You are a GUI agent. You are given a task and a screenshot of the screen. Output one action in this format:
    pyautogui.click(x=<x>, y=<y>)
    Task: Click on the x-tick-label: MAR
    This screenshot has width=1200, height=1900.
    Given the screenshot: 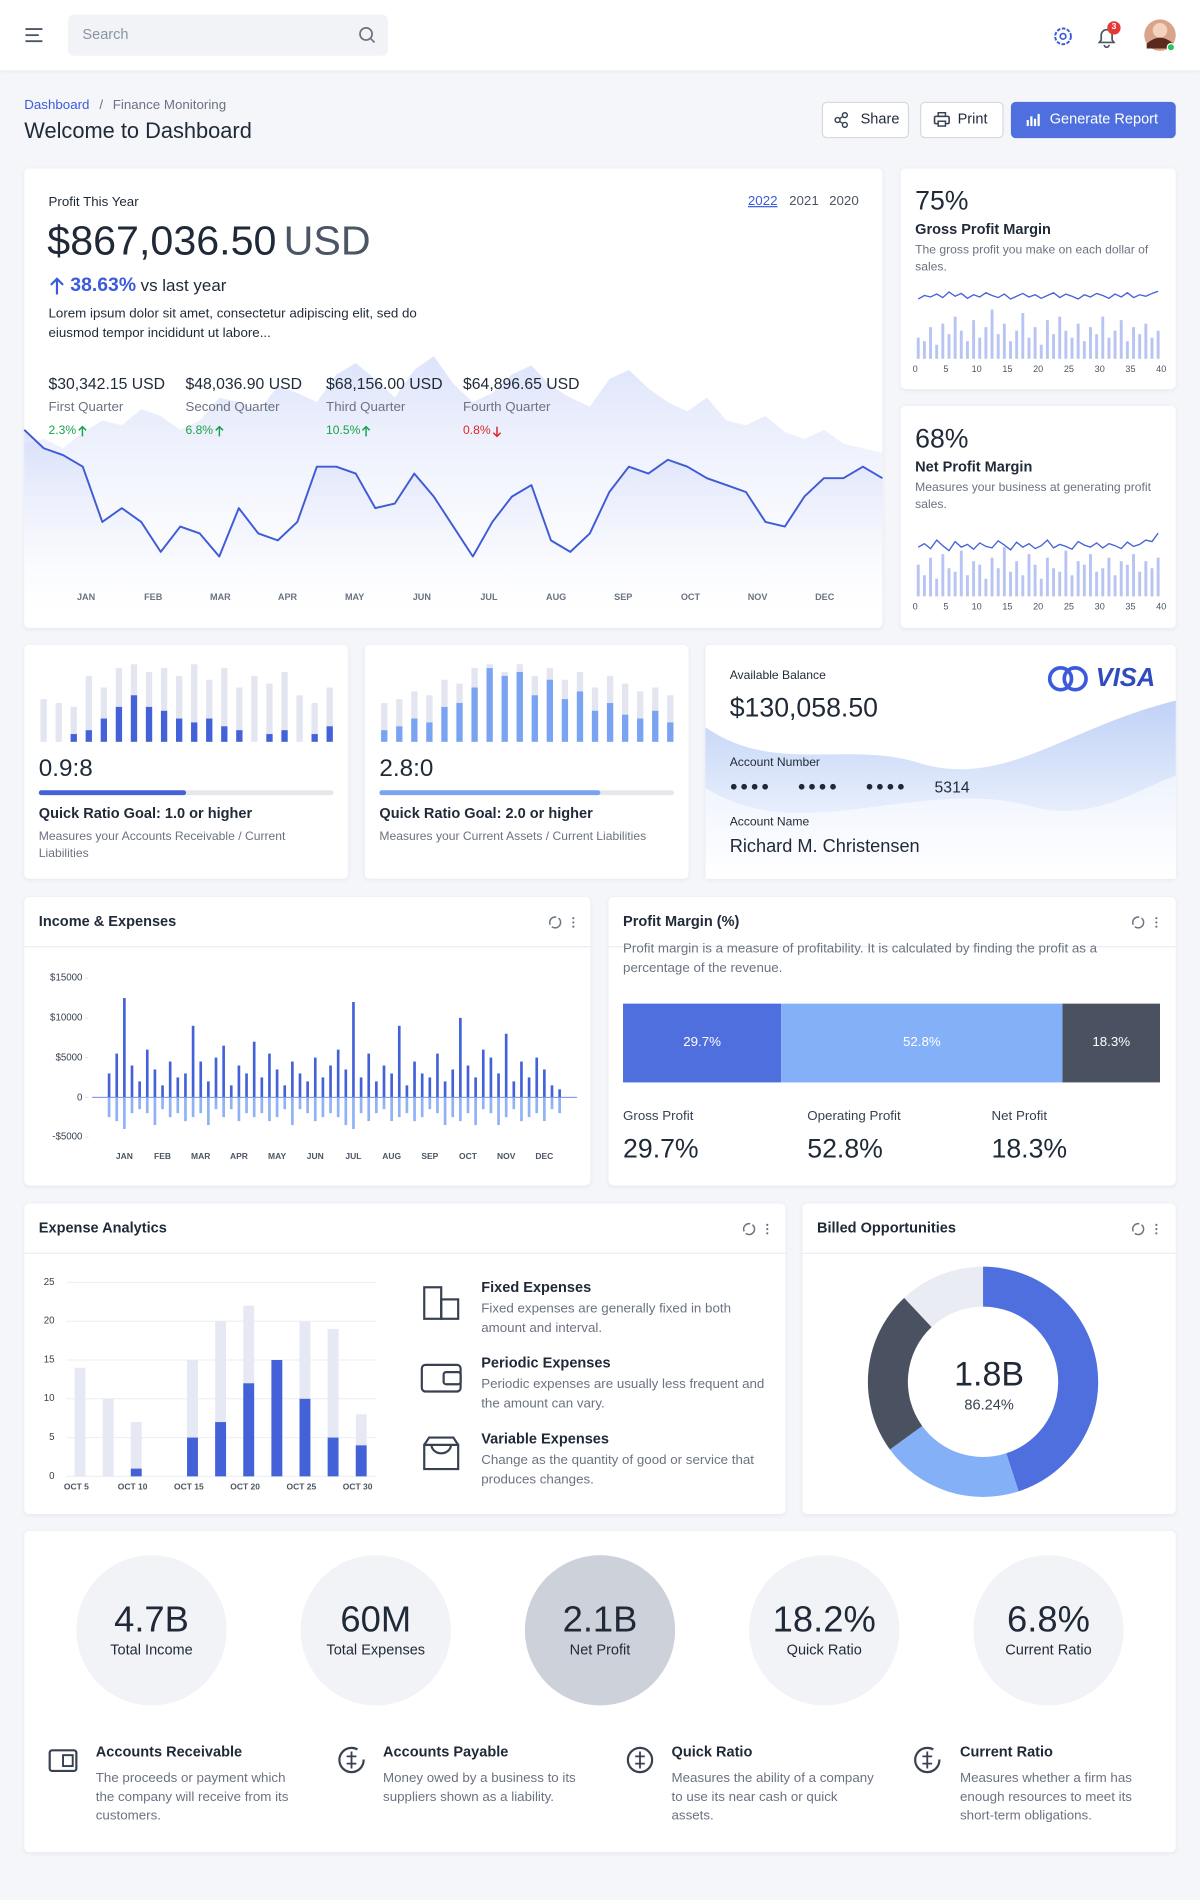 What is the action you would take?
    pyautogui.click(x=220, y=597)
    